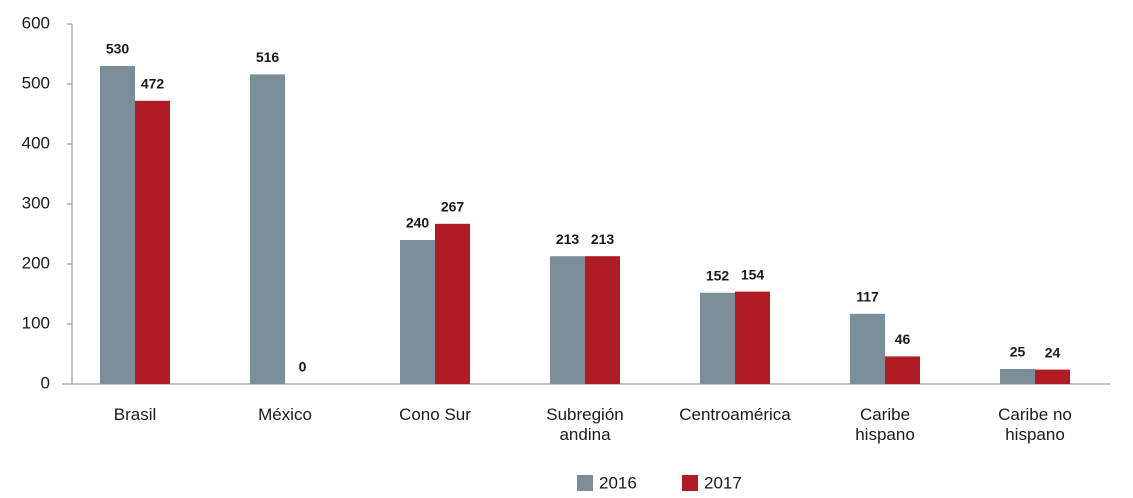 The width and height of the screenshot is (1133, 498). I want to click on x-tick-label: Brasil, so click(135, 414).